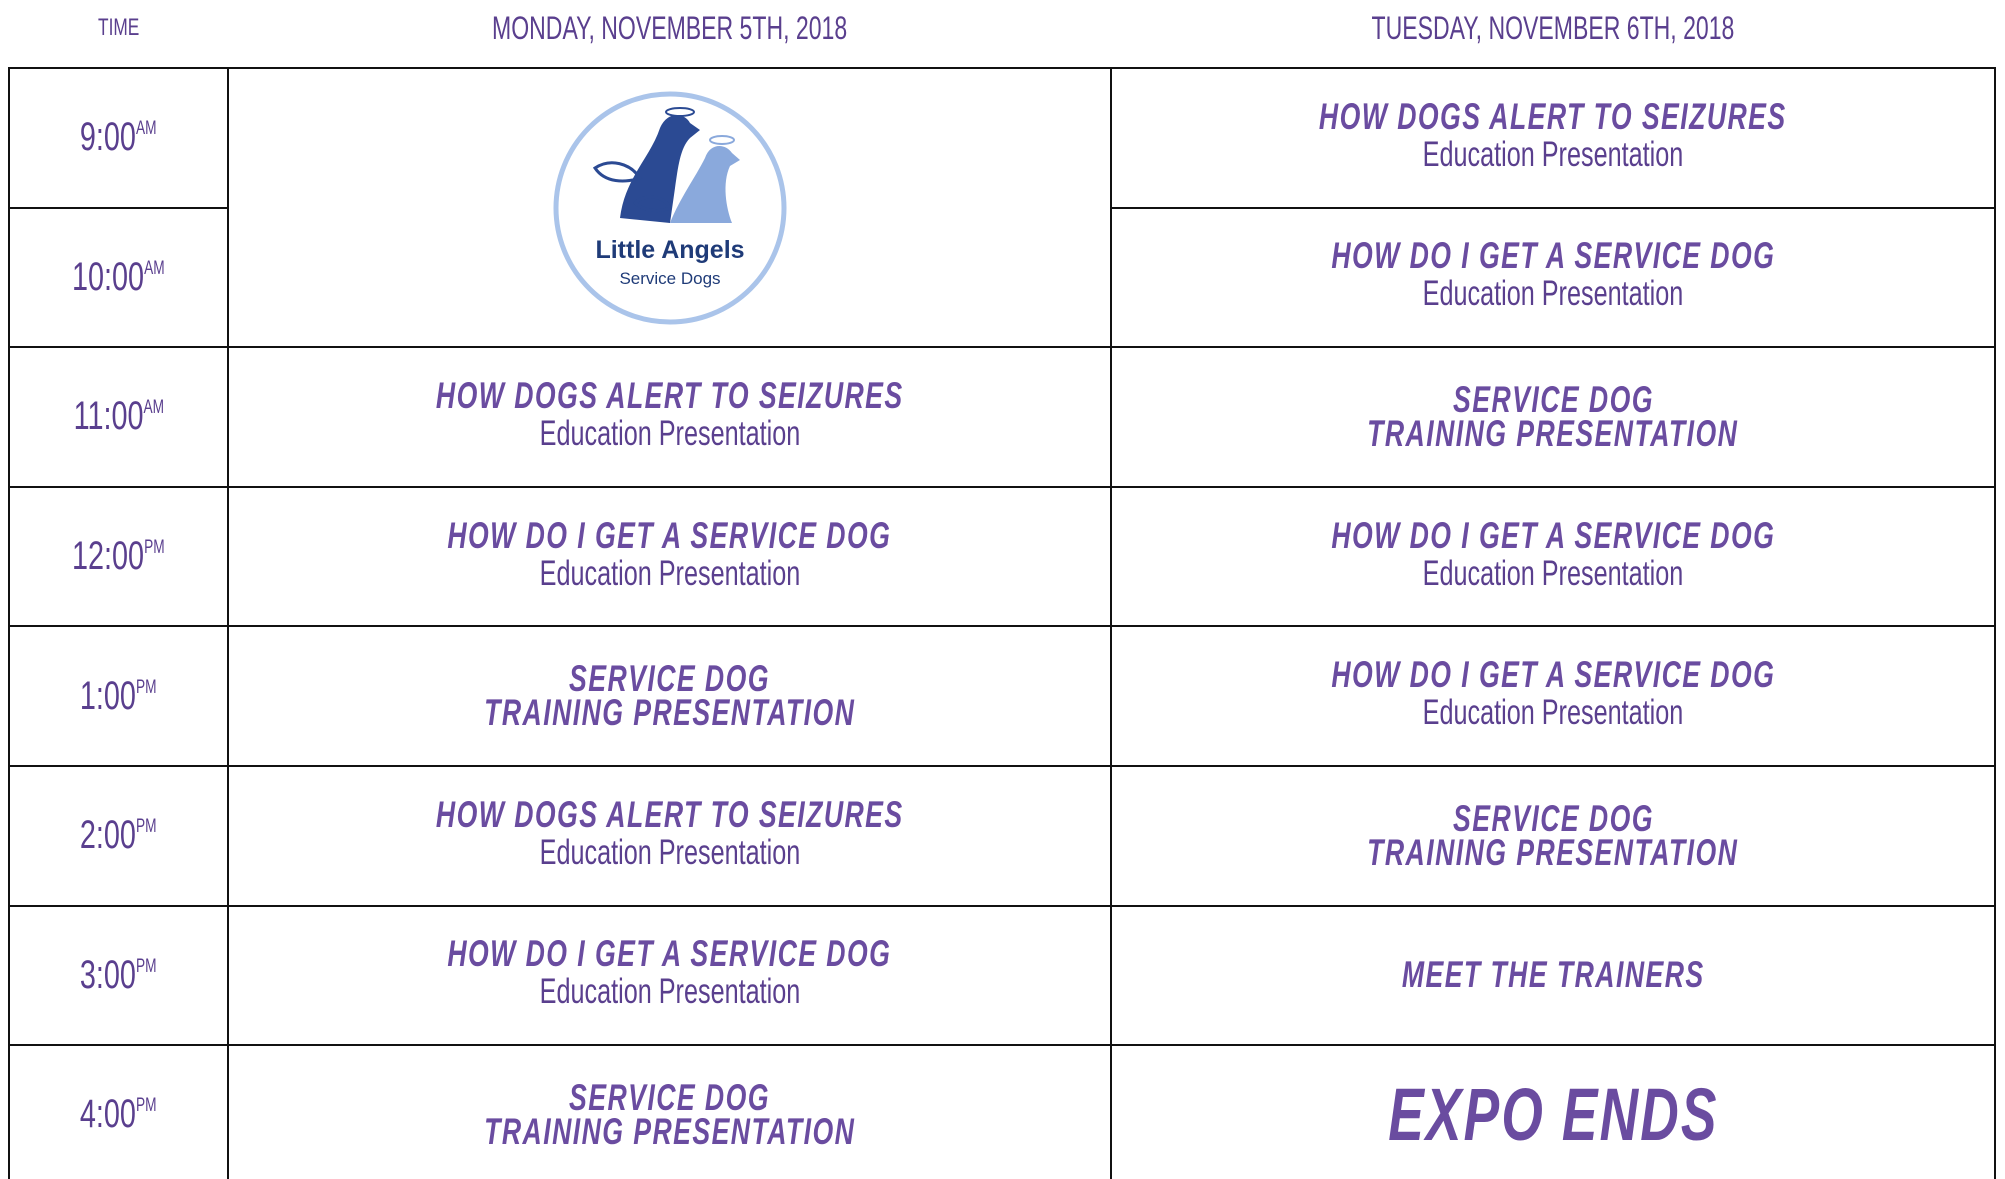 This screenshot has width=2005, height=1179. Describe the element at coordinates (108, 974) in the screenshot. I see `hour: 3:00` at that location.